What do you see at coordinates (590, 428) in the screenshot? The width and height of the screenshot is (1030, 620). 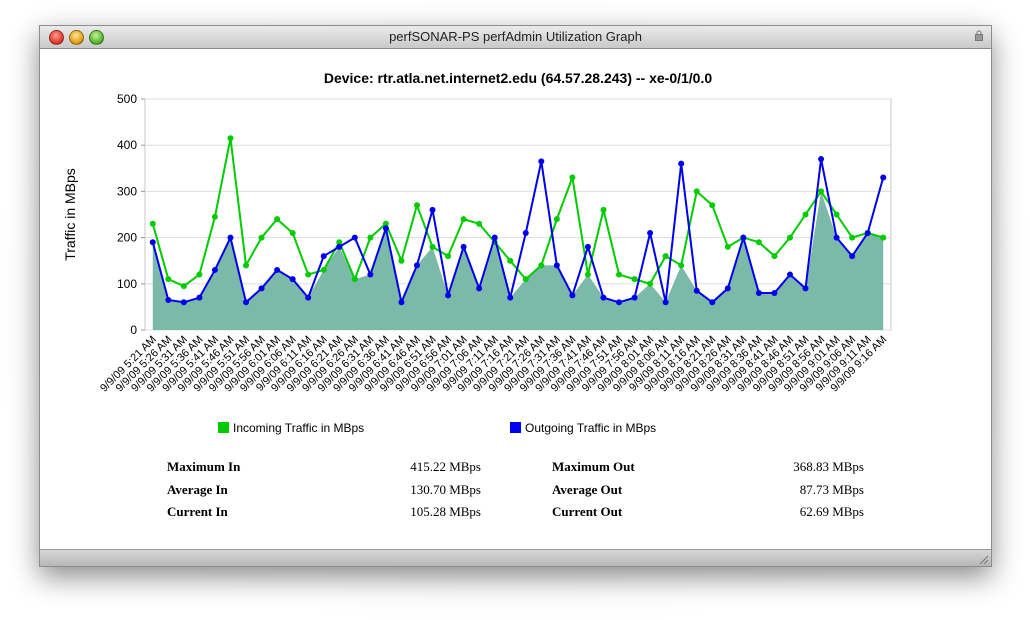 I see `legend-label: Outgoing Traffic in MBps` at bounding box center [590, 428].